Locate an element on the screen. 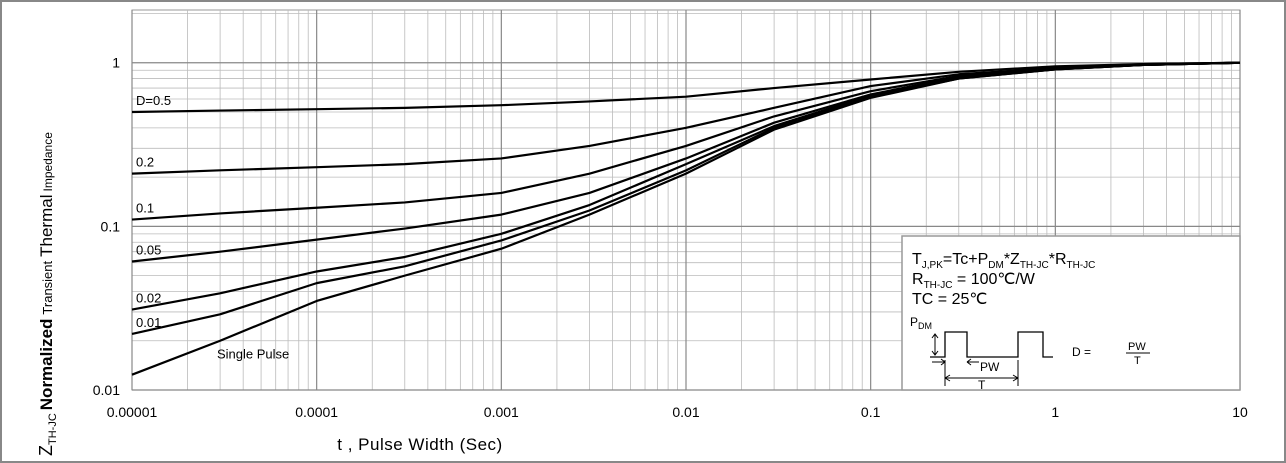  y-title-part: Transient is located at coordinates (47, 287).